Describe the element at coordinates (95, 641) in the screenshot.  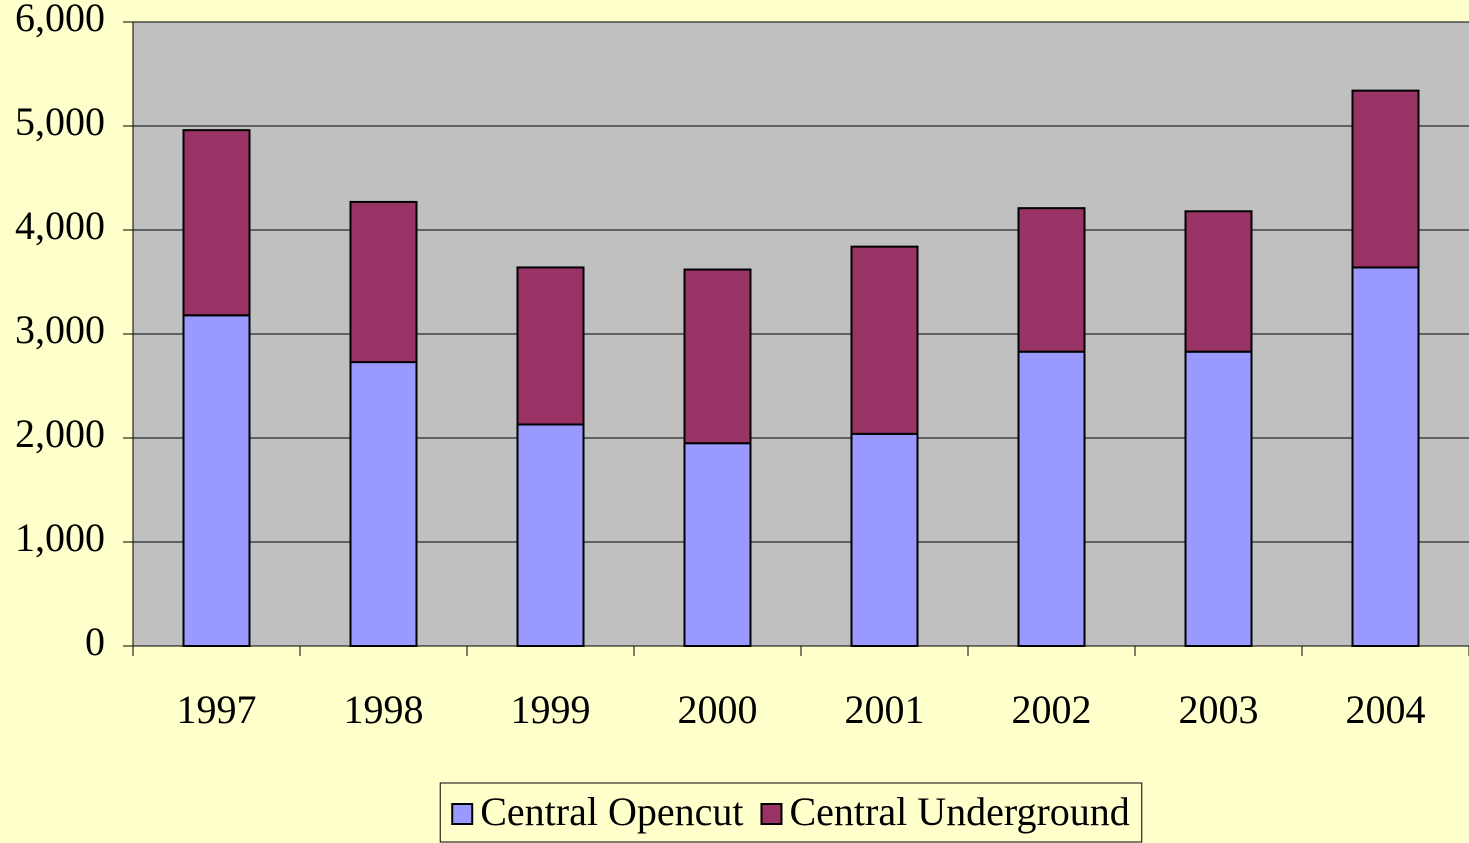
I see `y-tick-label: 0` at that location.